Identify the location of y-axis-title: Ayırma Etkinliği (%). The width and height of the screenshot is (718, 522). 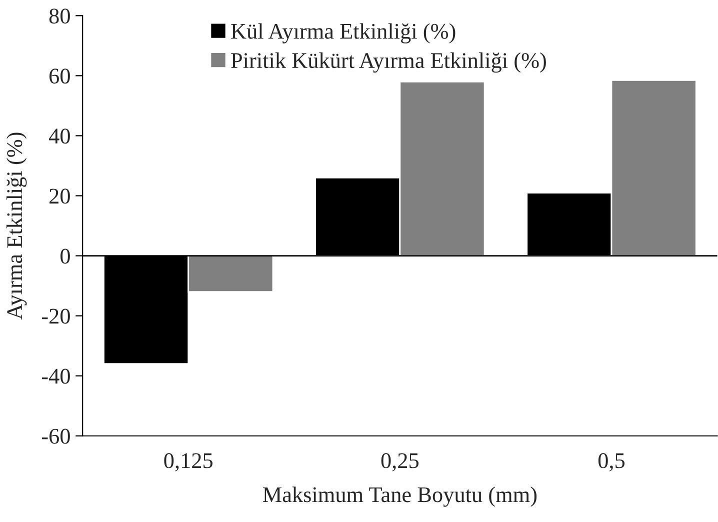
(16, 226).